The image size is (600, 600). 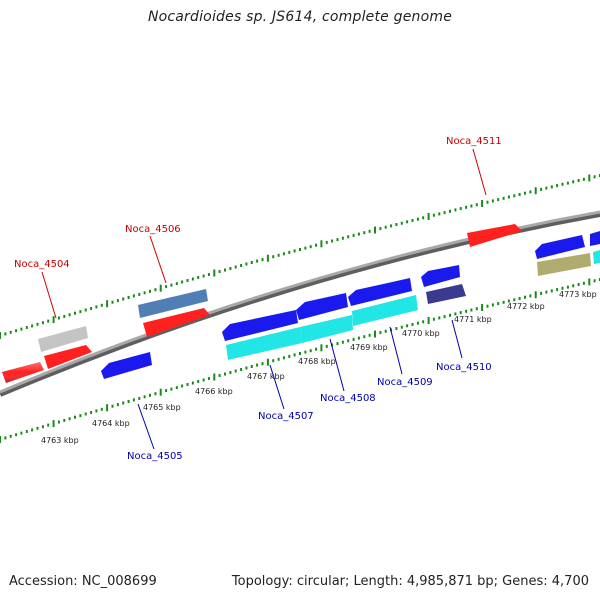 What do you see at coordinates (348, 398) in the screenshot?
I see `label-noca-4508: Noca_4508` at bounding box center [348, 398].